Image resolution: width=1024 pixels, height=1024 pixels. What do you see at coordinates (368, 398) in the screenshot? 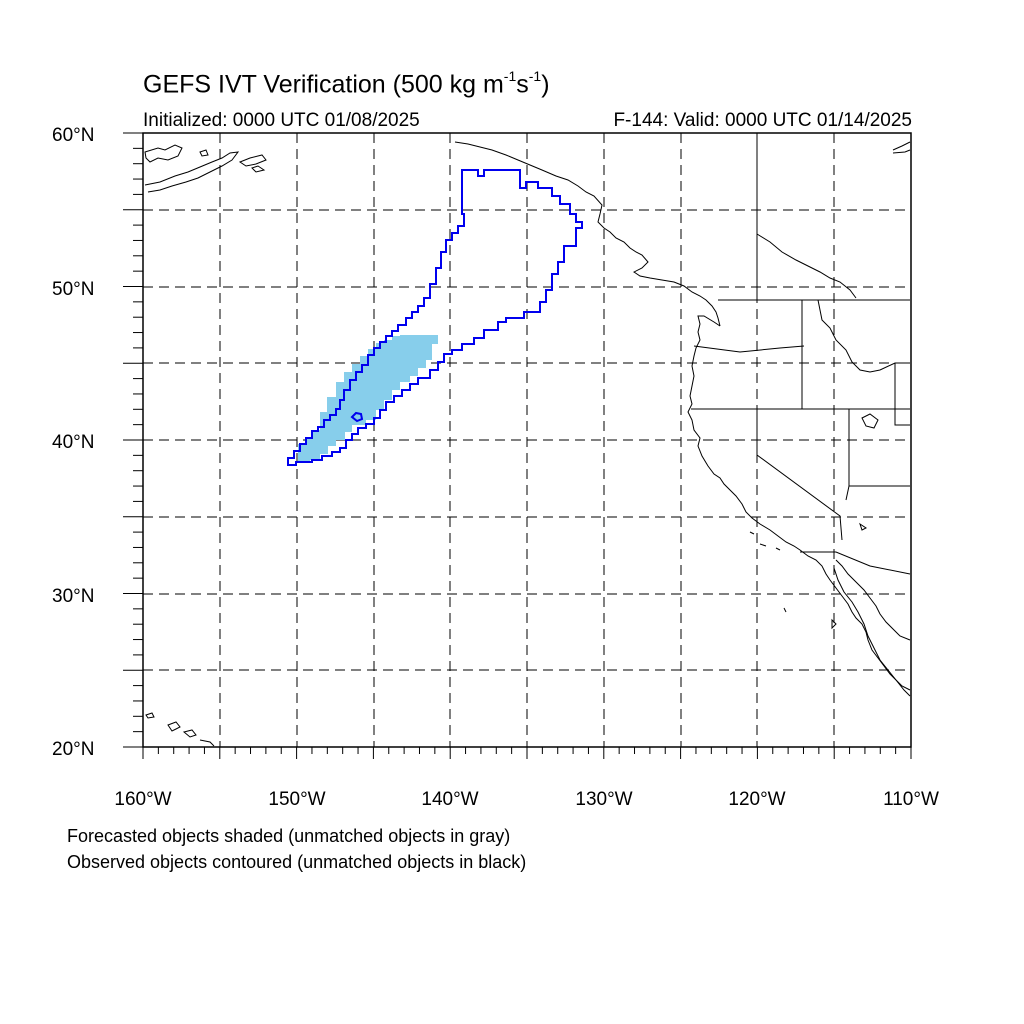
I see `forecast-object` at bounding box center [368, 398].